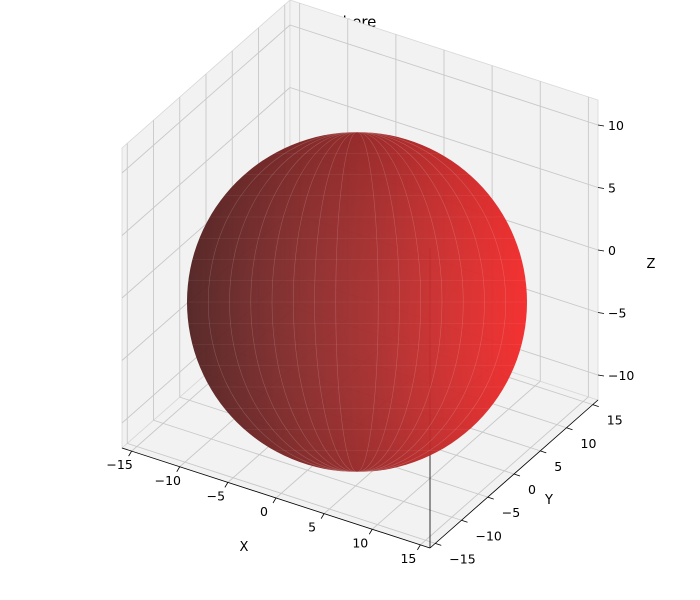 The height and width of the screenshot is (600, 700). What do you see at coordinates (589, 443) in the screenshot?
I see `y-tick-label: 10` at bounding box center [589, 443].